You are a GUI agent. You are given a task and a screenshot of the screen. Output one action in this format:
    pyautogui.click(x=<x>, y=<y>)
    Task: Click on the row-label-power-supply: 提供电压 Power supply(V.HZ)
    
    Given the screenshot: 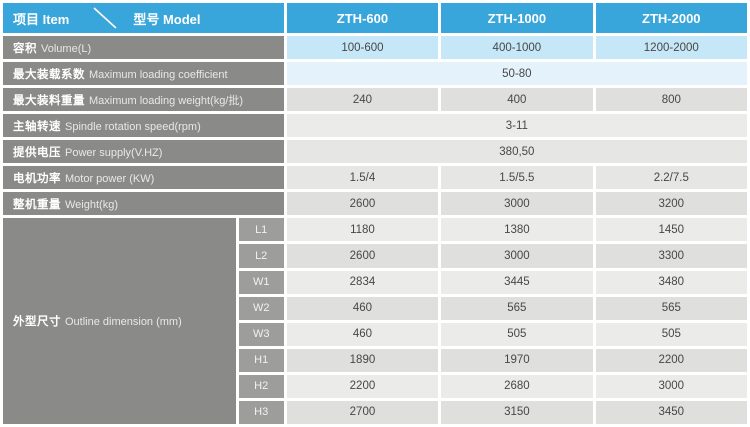 What is the action you would take?
    pyautogui.click(x=143, y=152)
    